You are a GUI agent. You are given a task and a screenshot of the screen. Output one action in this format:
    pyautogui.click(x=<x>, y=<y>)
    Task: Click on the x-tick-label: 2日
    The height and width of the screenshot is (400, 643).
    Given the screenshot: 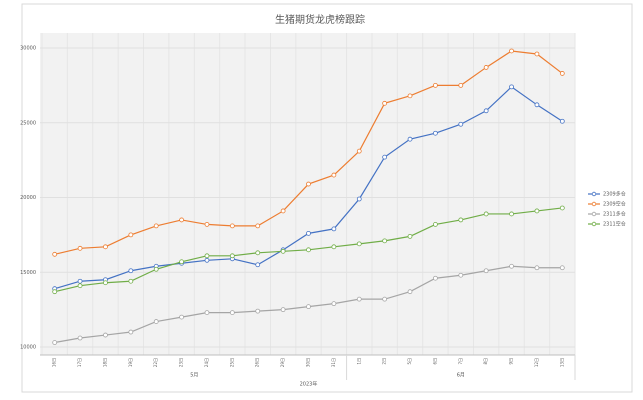 What is the action you would take?
    pyautogui.click(x=384, y=361)
    